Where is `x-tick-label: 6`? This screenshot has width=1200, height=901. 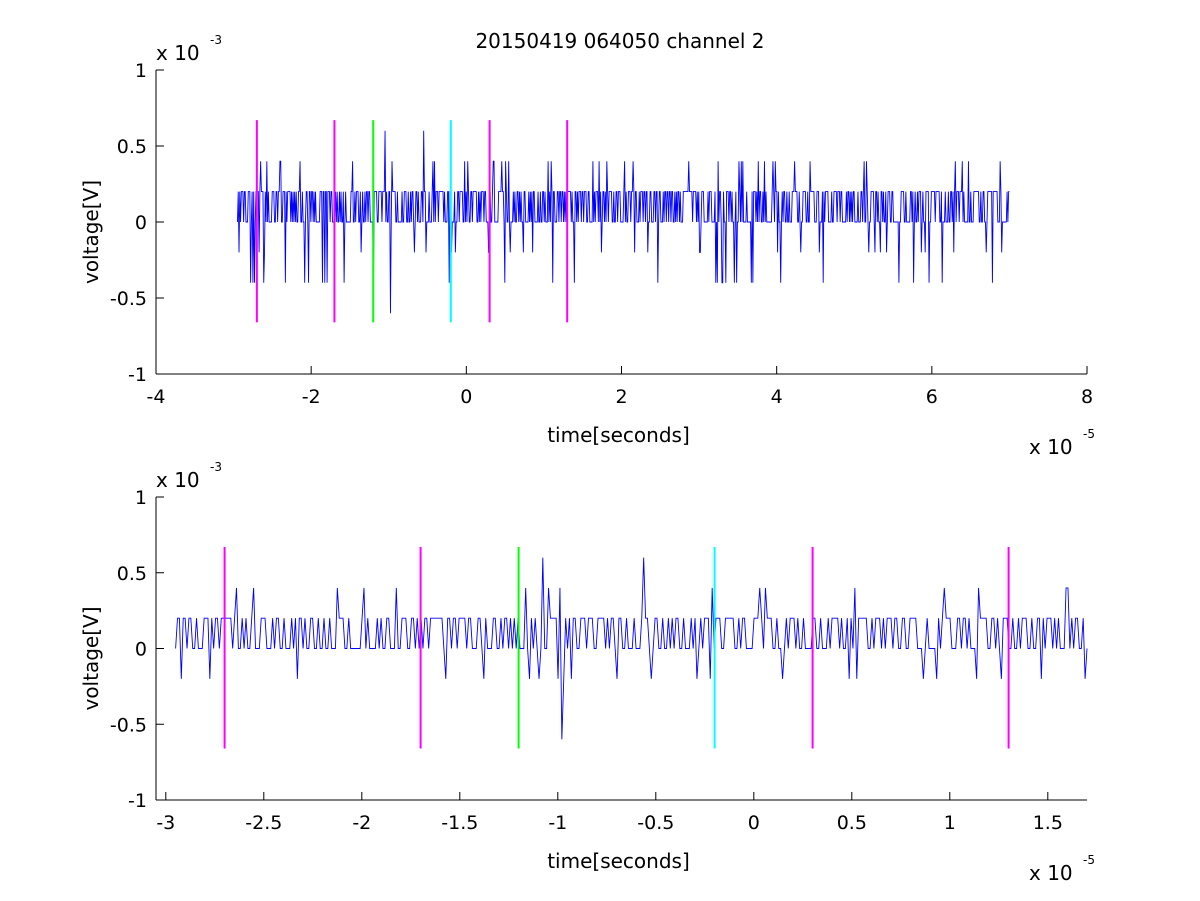 x-tick-label: 6 is located at coordinates (932, 397).